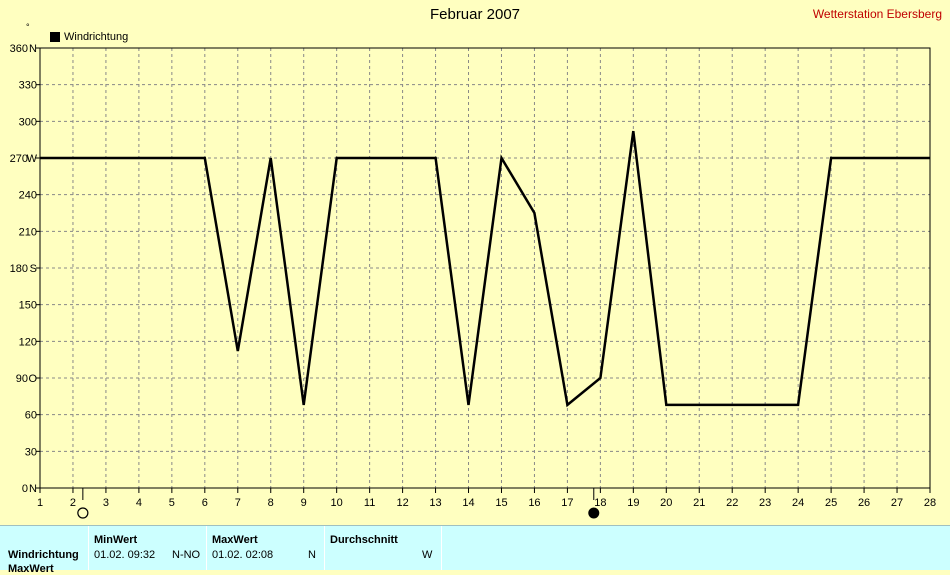 The width and height of the screenshot is (950, 575). What do you see at coordinates (73, 503) in the screenshot?
I see `x-tick-label: 2` at bounding box center [73, 503].